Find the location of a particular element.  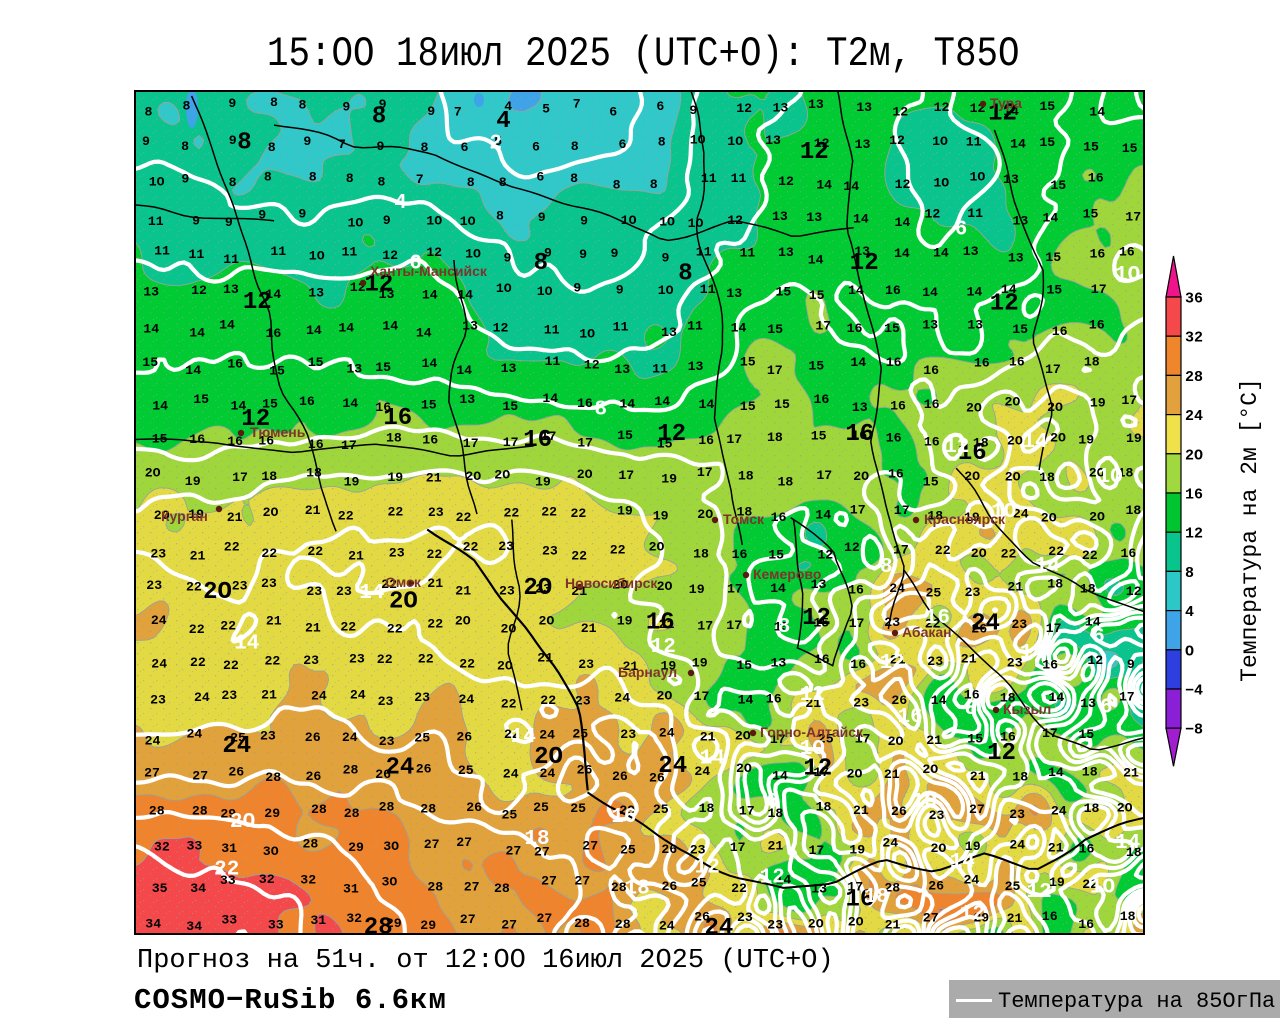

svg-text: 9 is located at coordinates (381, 146).